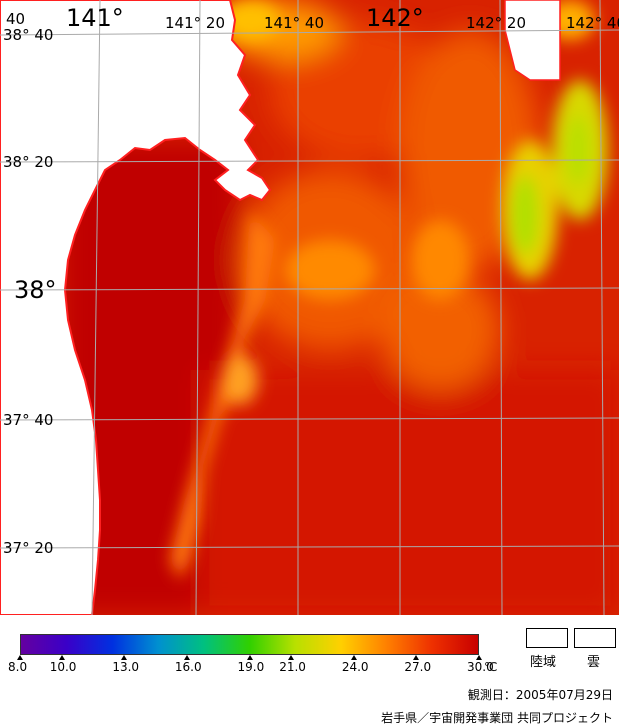 Image resolution: width=619 pixels, height=726 pixels. Describe the element at coordinates (355, 667) in the screenshot. I see `scale-tick-label: 24.0` at that location.